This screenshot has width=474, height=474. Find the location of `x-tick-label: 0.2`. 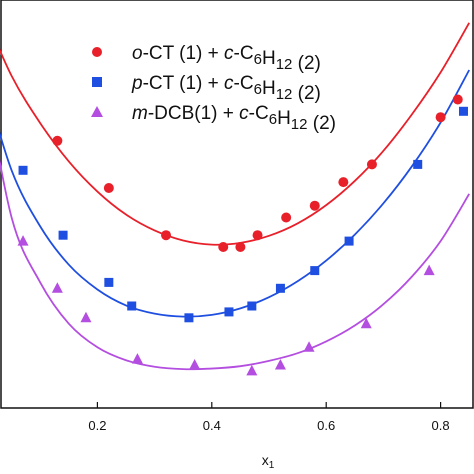

x-tick-label: 0.2 is located at coordinates (97, 425).